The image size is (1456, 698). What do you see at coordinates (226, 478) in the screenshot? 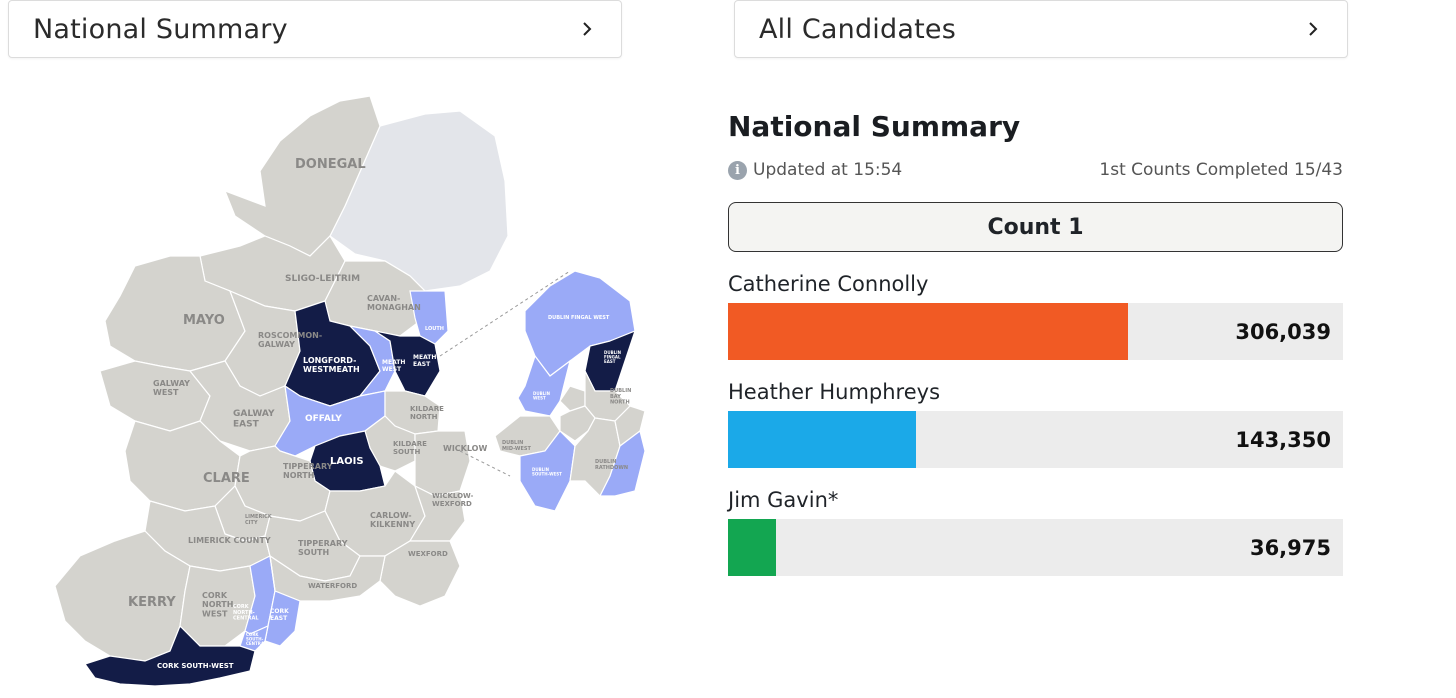
I see `map-label-clare: CLARE` at bounding box center [226, 478].